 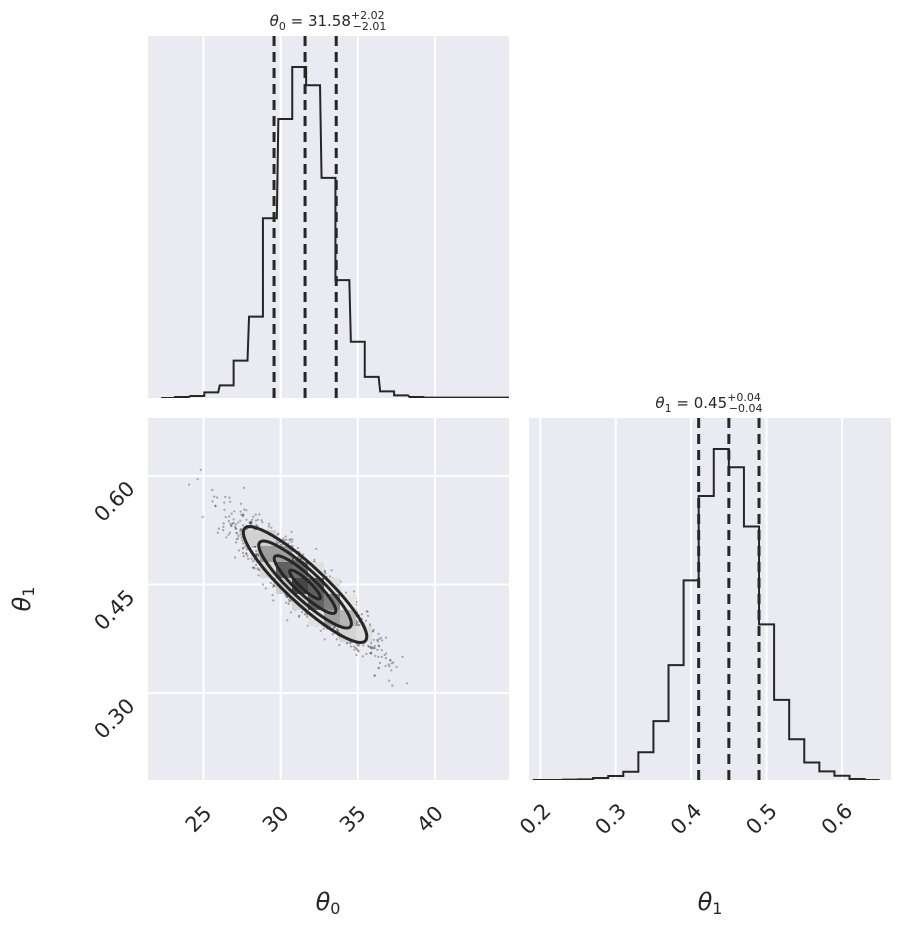 What do you see at coordinates (668, 408) in the screenshot?
I see `title-subscript: 1` at bounding box center [668, 408].